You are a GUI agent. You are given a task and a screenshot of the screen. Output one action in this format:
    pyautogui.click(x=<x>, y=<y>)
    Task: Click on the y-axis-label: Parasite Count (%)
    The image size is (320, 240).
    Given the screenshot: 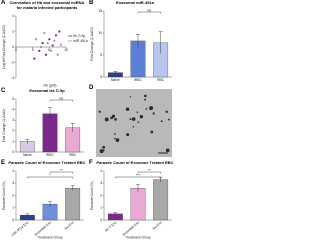 What is the action you would take?
    pyautogui.click(x=92, y=195)
    